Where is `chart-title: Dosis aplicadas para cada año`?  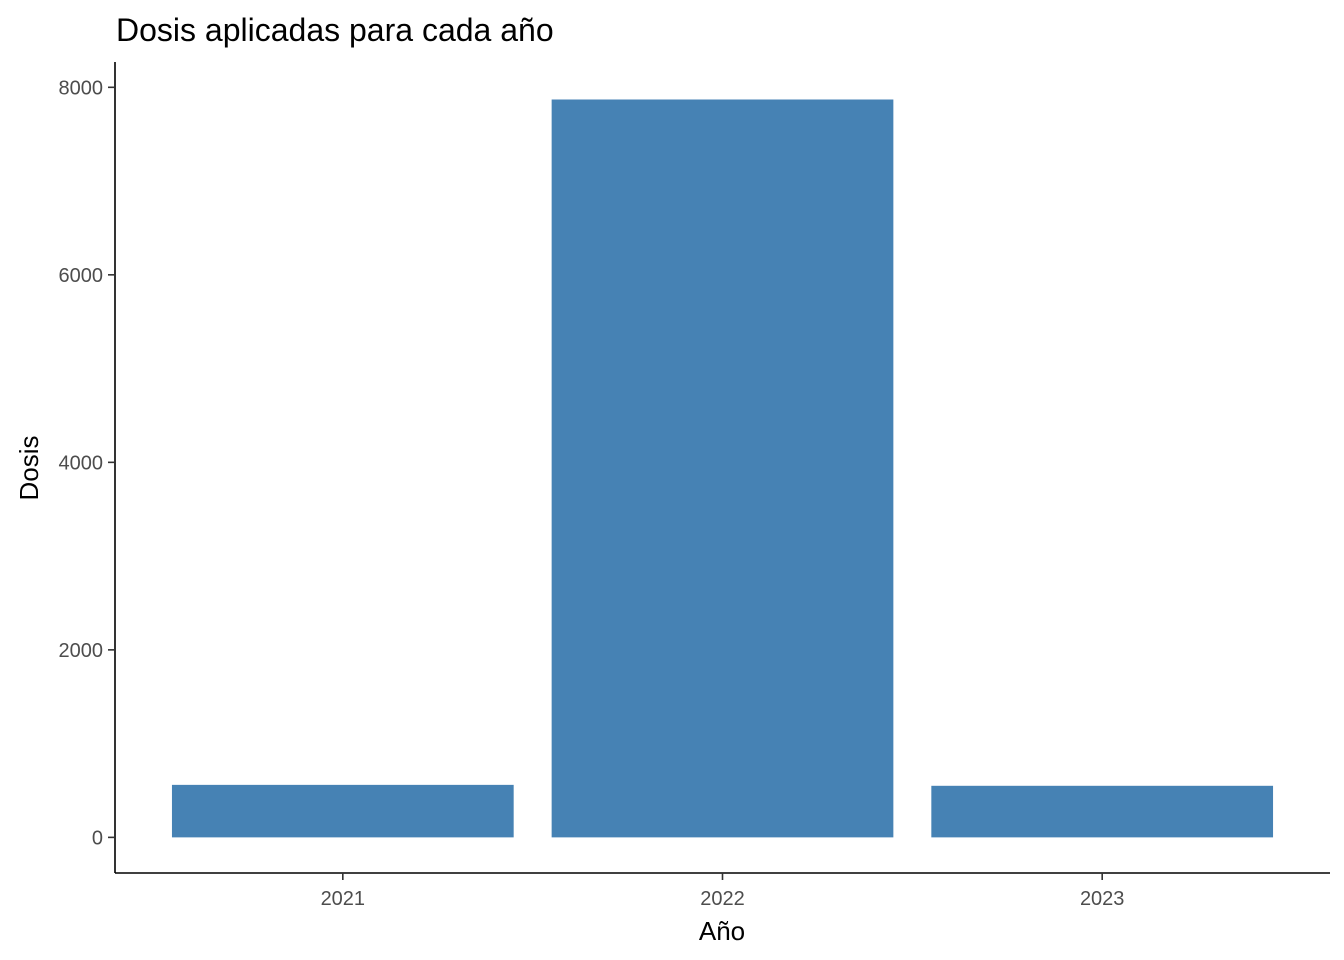 chart-title: Dosis aplicadas para cada año is located at coordinates (335, 30).